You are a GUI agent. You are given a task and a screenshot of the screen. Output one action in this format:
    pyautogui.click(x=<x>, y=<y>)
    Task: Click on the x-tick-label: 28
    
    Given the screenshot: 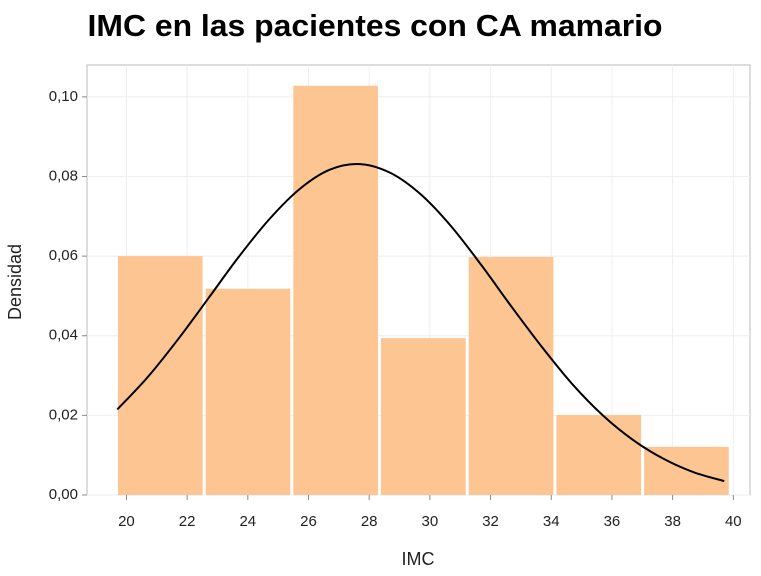 What is the action you would take?
    pyautogui.click(x=369, y=521)
    